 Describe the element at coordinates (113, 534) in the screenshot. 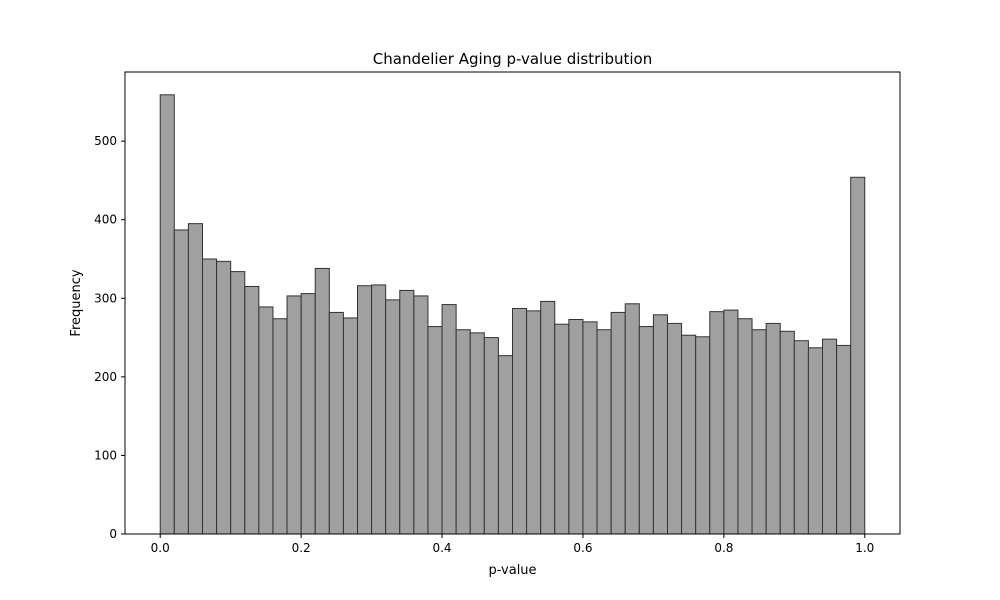

I see `y-tick-label: 0` at that location.